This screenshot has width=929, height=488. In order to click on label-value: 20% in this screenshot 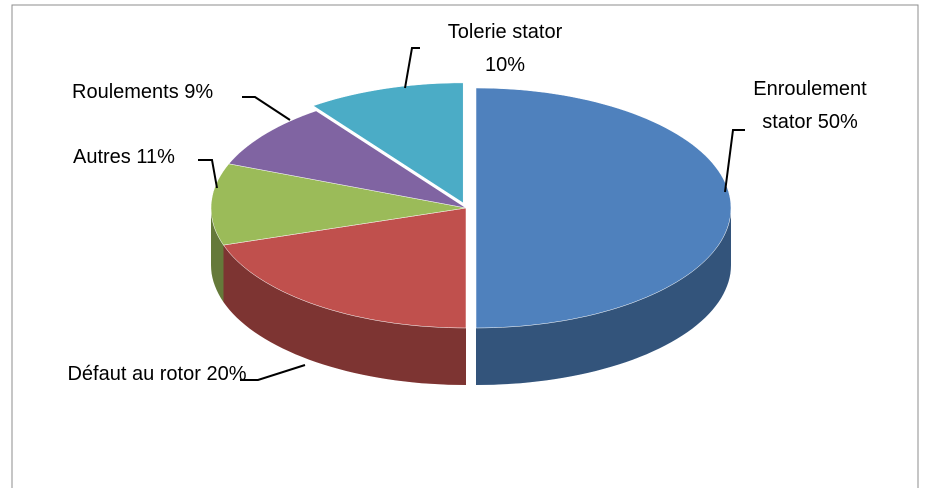, I will do `click(226, 374)`.